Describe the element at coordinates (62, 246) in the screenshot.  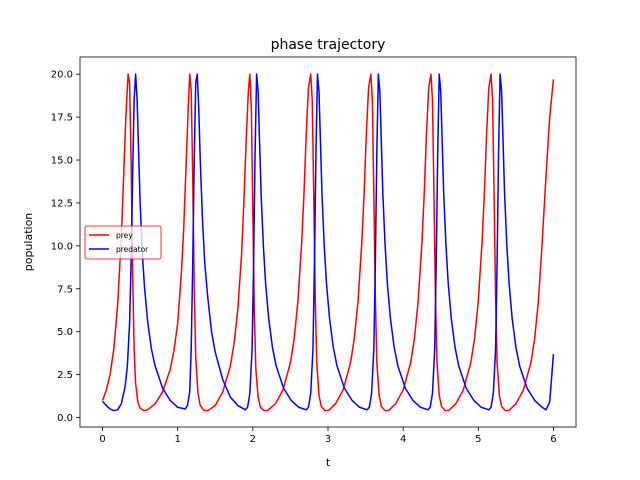
I see `y-tick-label: 10.0` at that location.